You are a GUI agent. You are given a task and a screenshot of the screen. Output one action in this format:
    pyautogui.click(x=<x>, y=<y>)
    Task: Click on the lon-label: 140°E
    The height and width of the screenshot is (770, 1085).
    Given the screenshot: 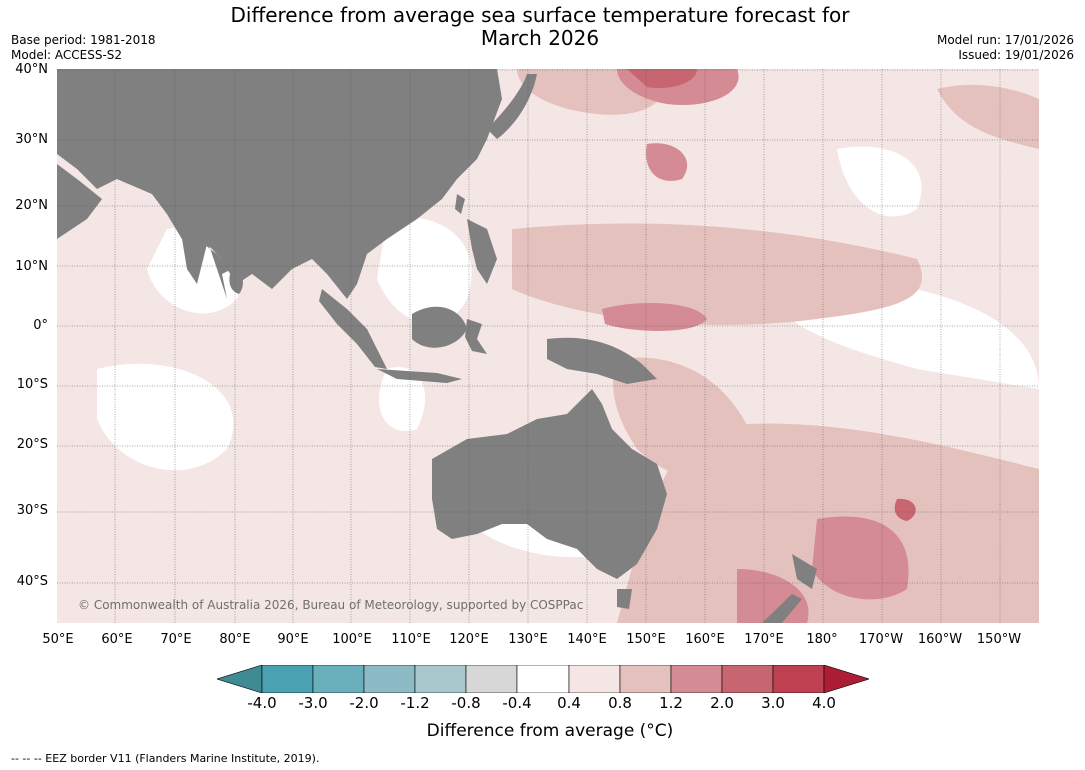 What is the action you would take?
    pyautogui.click(x=587, y=639)
    